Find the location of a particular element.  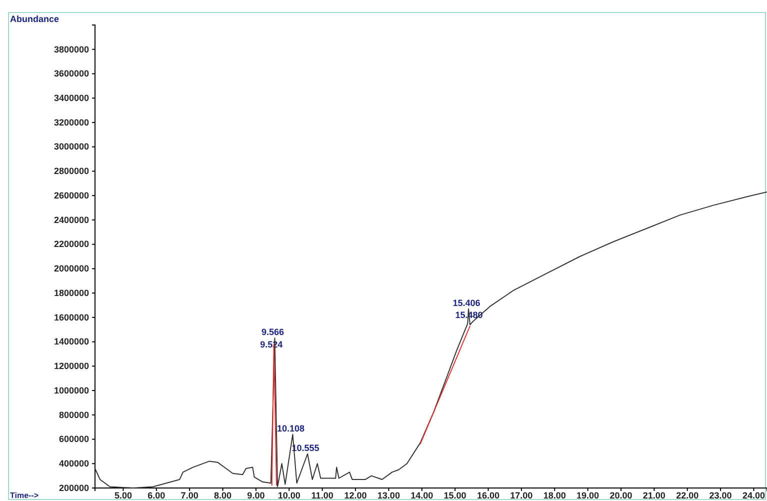

annotation: 10.108 is located at coordinates (290, 428).